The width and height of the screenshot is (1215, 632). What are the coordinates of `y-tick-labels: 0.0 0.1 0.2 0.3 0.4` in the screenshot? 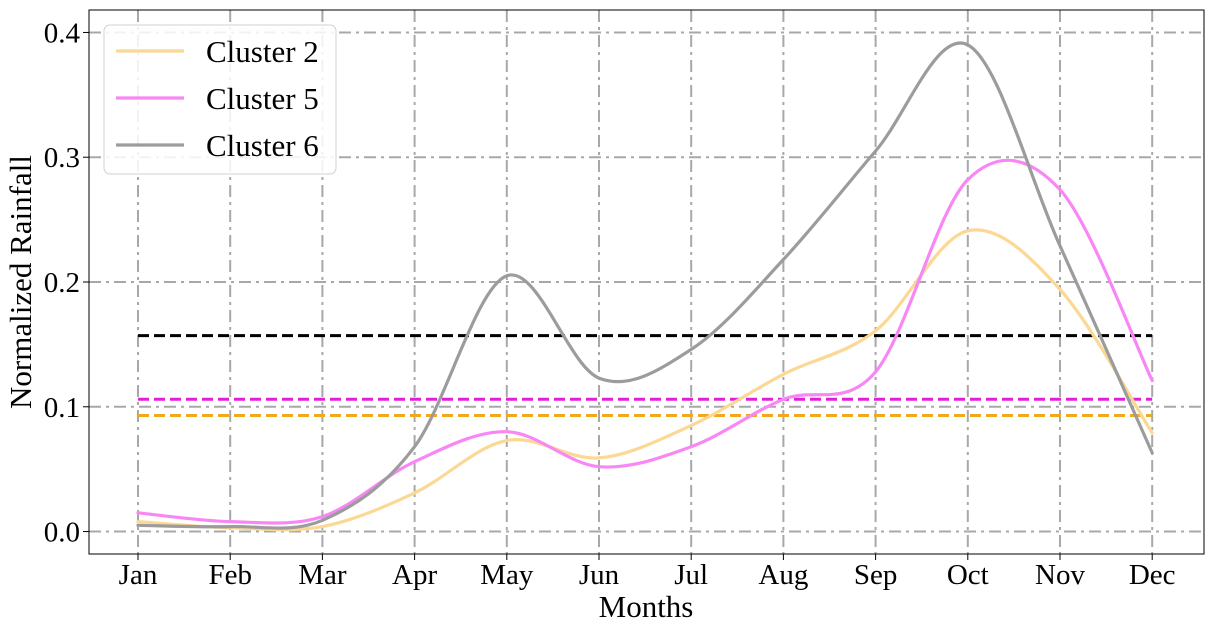 It's located at (62, 282).